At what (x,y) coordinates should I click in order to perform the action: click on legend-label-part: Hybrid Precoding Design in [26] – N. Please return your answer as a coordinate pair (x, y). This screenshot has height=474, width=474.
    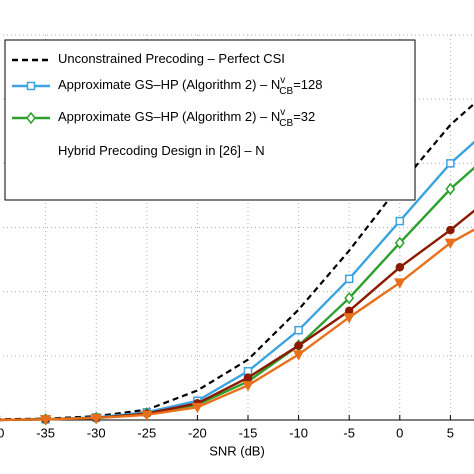
    Looking at the image, I should click on (161, 150).